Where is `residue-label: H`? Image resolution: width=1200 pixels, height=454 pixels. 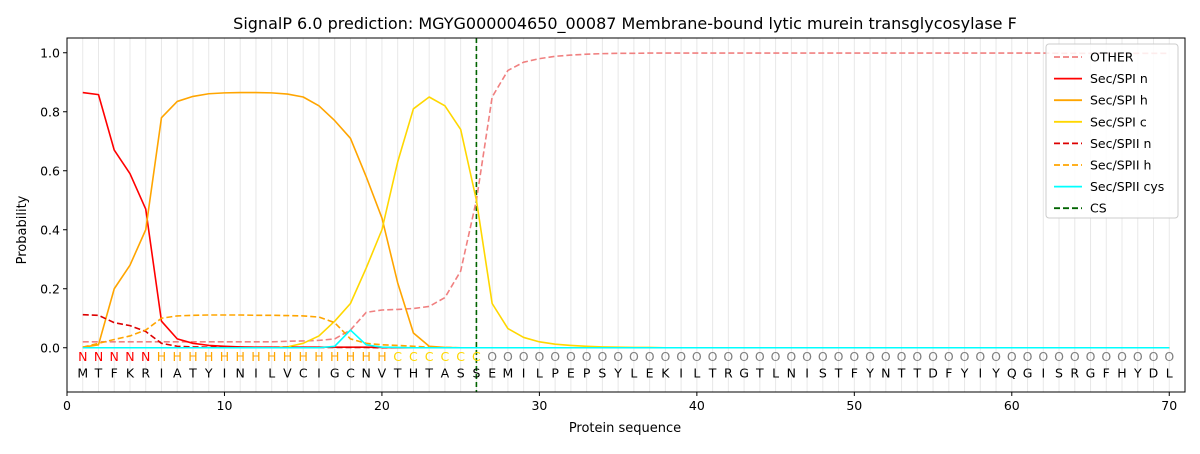 residue-label: H is located at coordinates (413, 372).